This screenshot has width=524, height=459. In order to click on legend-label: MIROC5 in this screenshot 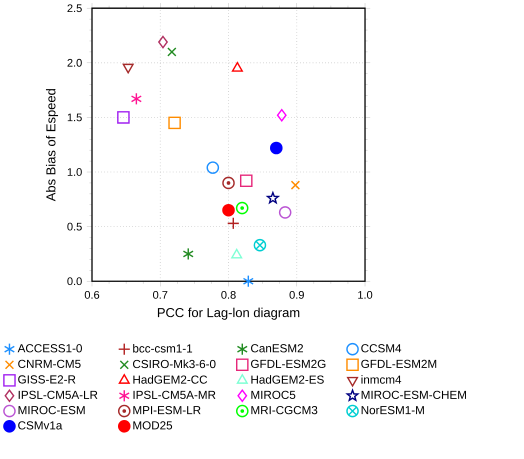, I will do `click(273, 394)`.